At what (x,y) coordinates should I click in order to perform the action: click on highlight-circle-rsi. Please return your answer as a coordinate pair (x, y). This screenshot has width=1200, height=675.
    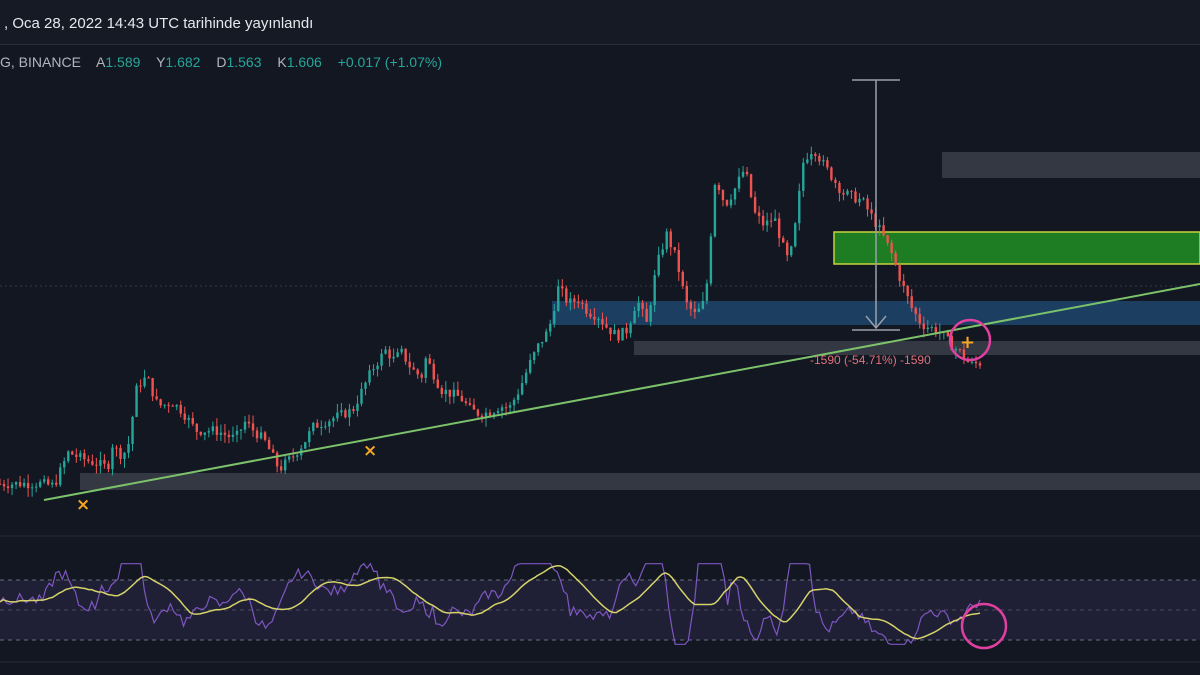
    Looking at the image, I should click on (984, 626).